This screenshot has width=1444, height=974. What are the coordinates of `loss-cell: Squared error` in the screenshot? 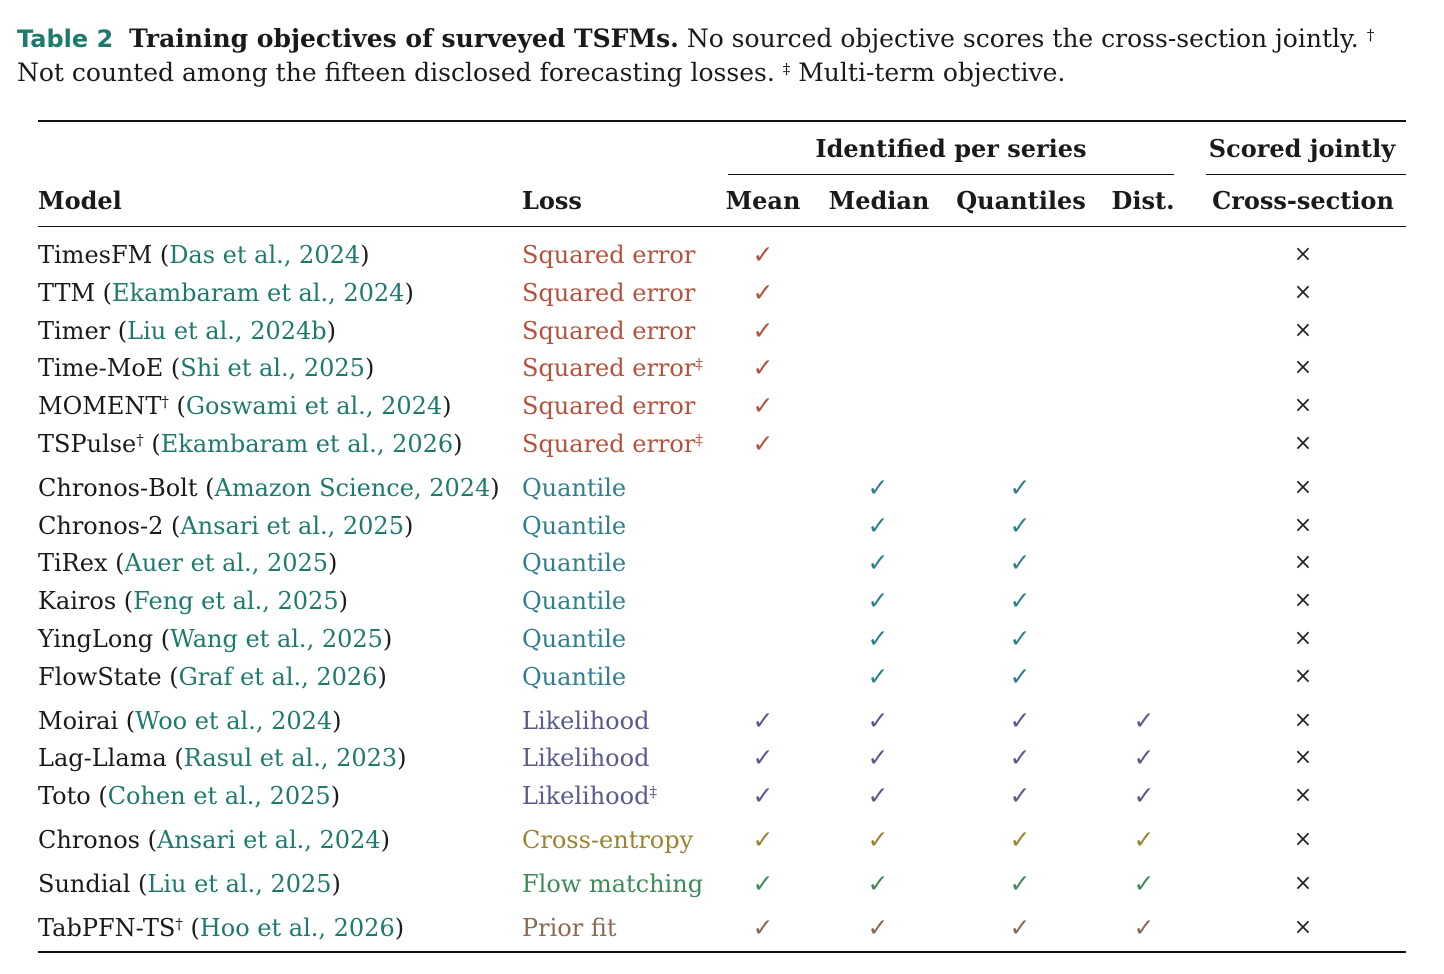 It's located at (608, 255).